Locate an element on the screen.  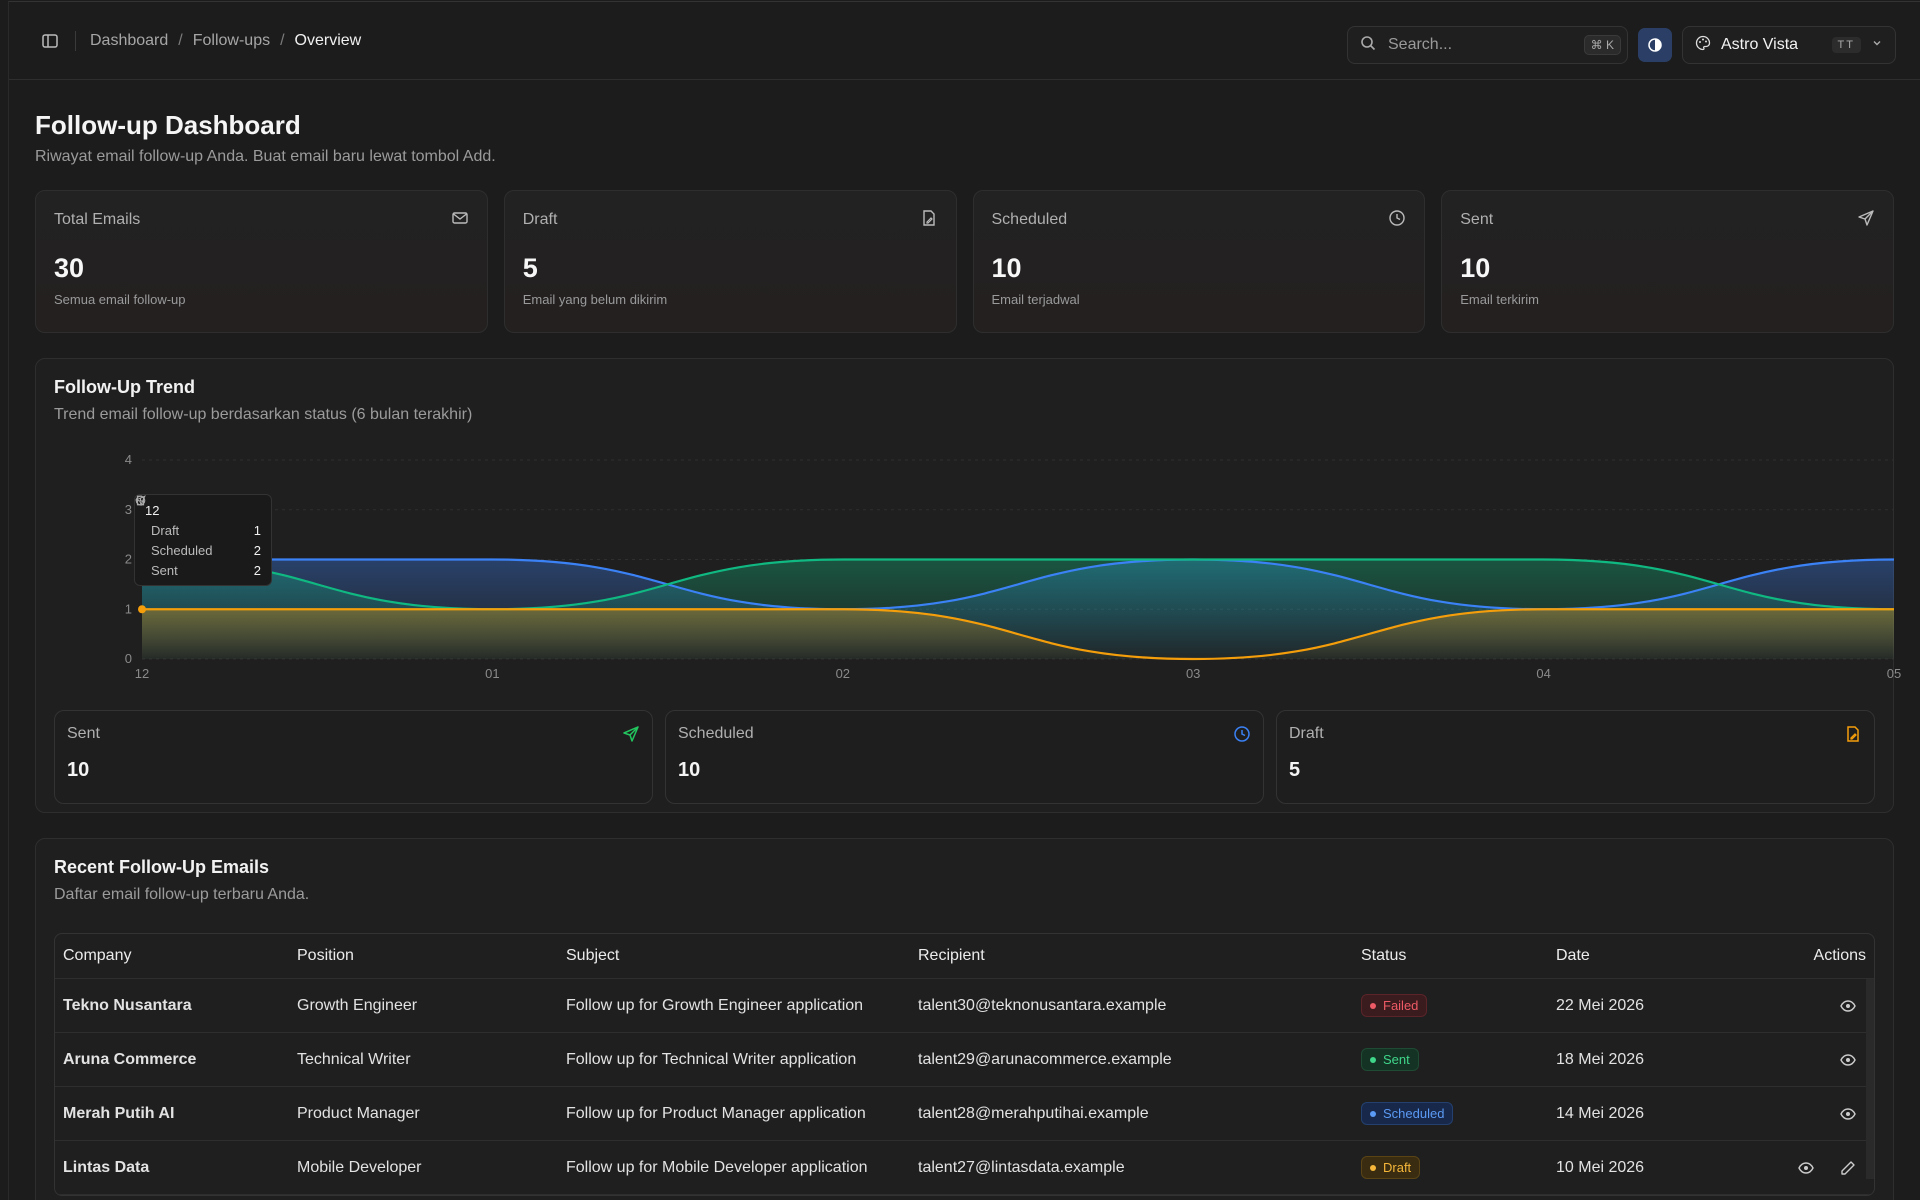
sidebar-toggle-icon is located at coordinates (50, 41).